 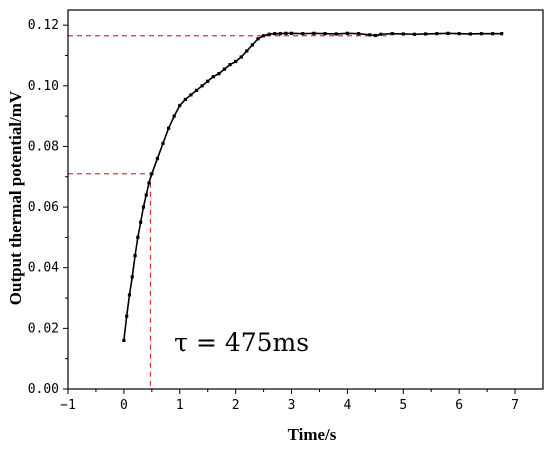 I want to click on x-tick-label: 0, so click(x=124, y=405).